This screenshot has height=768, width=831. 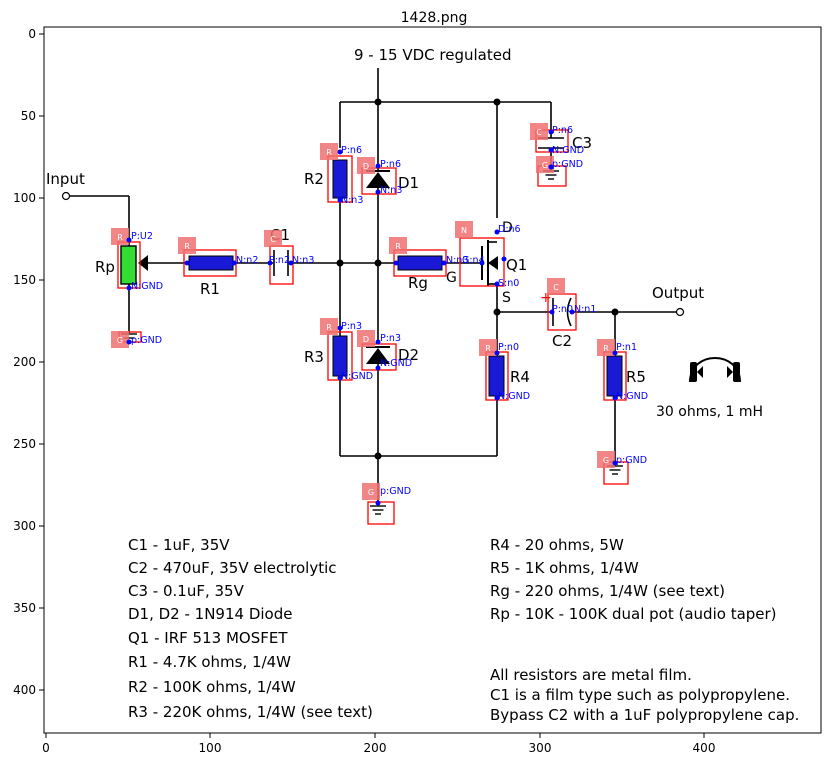 I want to click on resistor-r1, so click(x=211, y=263).